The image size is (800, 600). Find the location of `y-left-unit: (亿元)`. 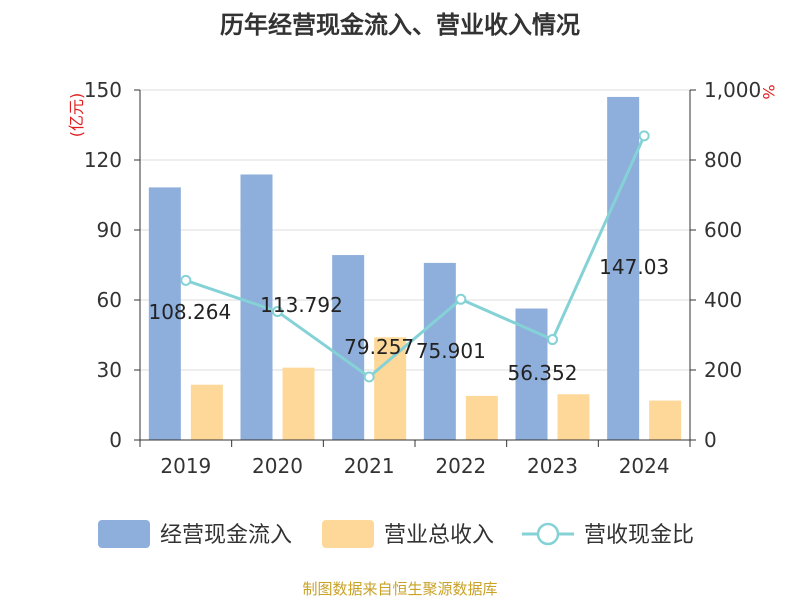

y-left-unit: (亿元) is located at coordinates (76, 115).